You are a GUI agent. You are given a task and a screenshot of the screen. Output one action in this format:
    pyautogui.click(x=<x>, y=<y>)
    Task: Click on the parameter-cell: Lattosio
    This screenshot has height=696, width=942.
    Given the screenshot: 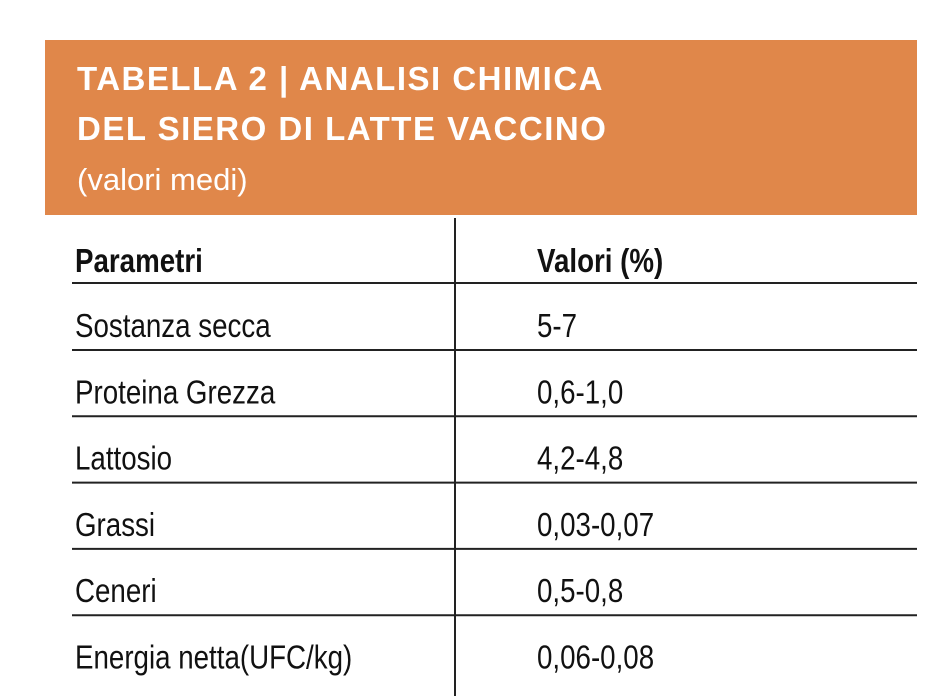 What is the action you would take?
    pyautogui.click(x=123, y=458)
    